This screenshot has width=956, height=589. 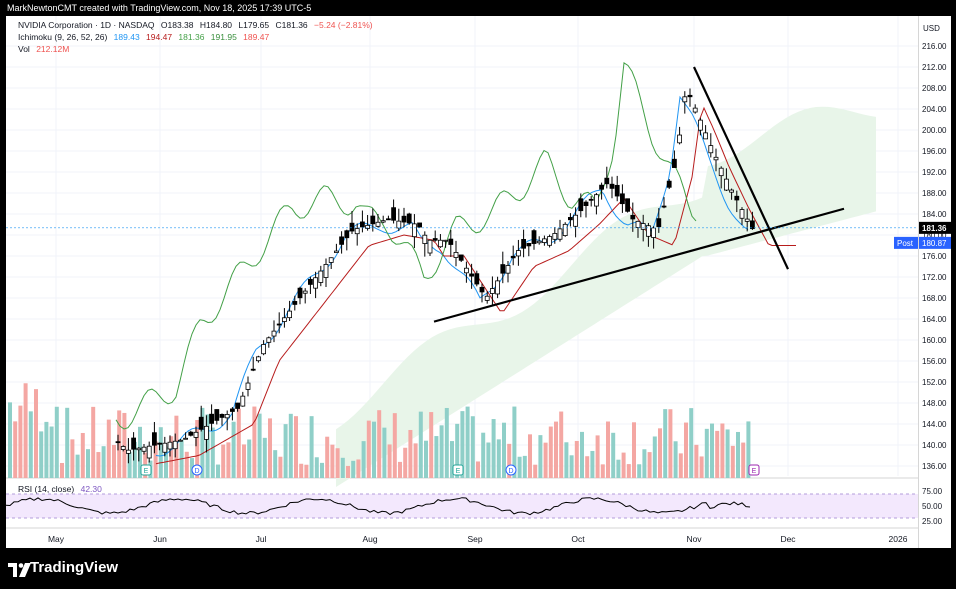 I want to click on currency-label: USD, so click(x=931, y=28).